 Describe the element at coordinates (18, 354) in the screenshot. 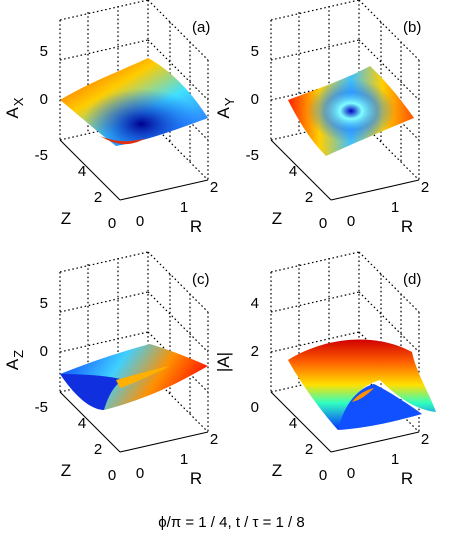

I see `z-axis-label-sub: Z` at that location.